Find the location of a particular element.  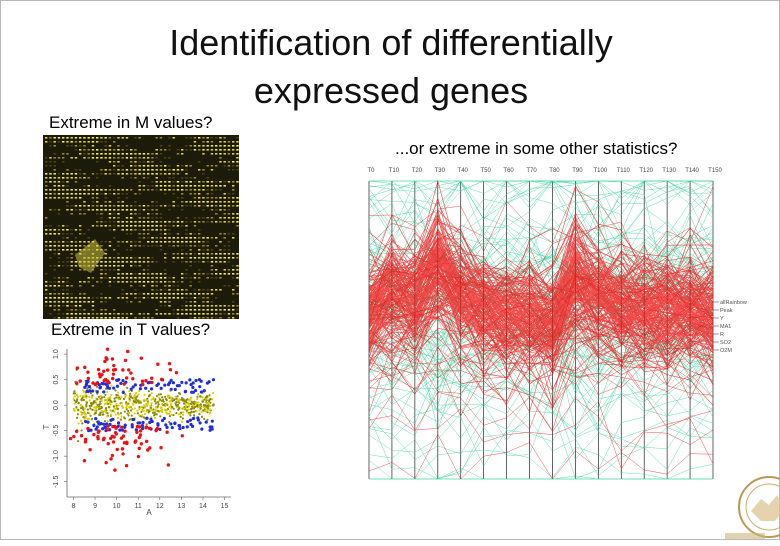

pc-axis-label: T10 is located at coordinates (394, 171).